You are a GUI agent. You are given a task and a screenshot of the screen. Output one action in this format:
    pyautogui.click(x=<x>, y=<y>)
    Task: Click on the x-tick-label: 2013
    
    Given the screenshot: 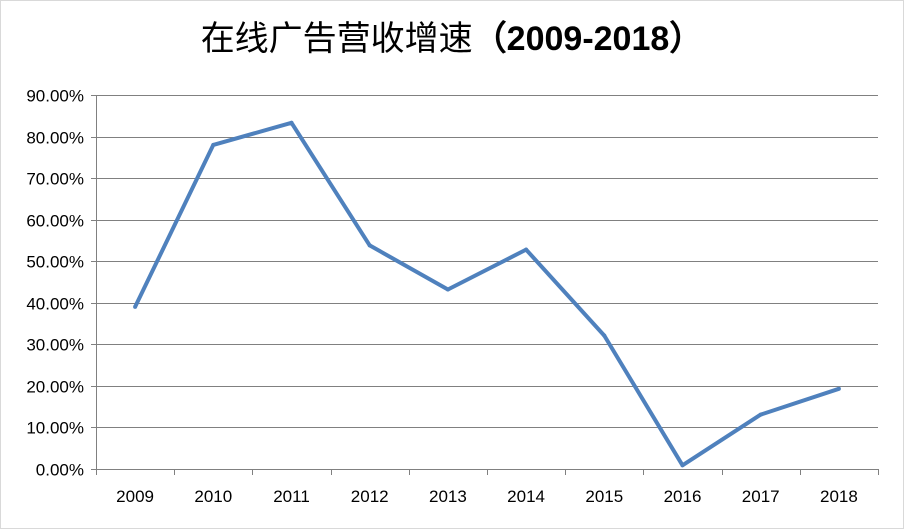 What is the action you would take?
    pyautogui.click(x=448, y=496)
    